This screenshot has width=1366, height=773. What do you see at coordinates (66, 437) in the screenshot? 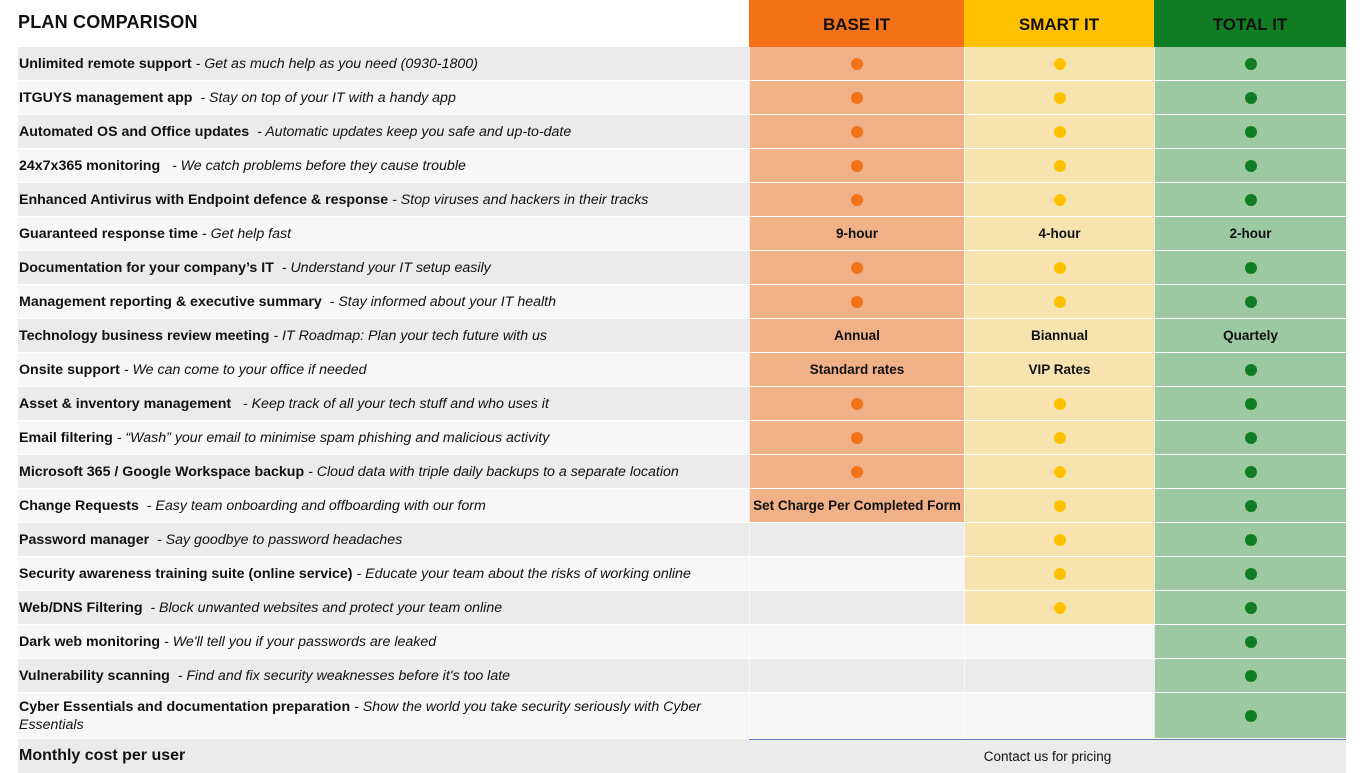
I see `feature-name: Email filtering` at bounding box center [66, 437].